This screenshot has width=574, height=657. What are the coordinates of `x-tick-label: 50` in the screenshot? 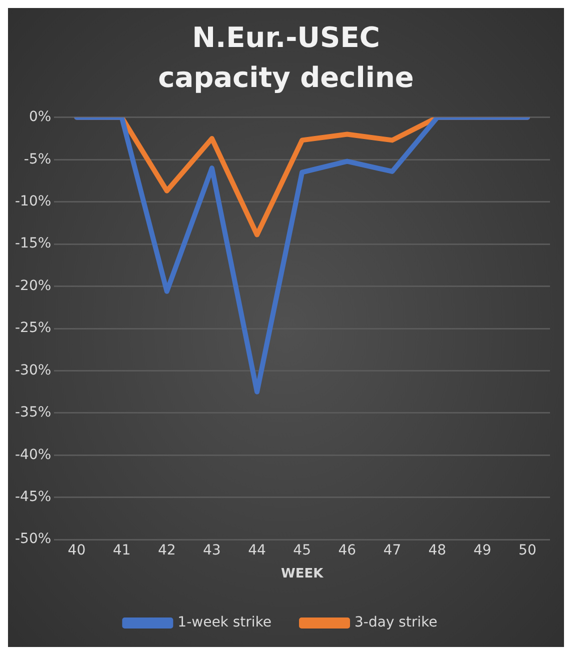 It's located at (527, 550).